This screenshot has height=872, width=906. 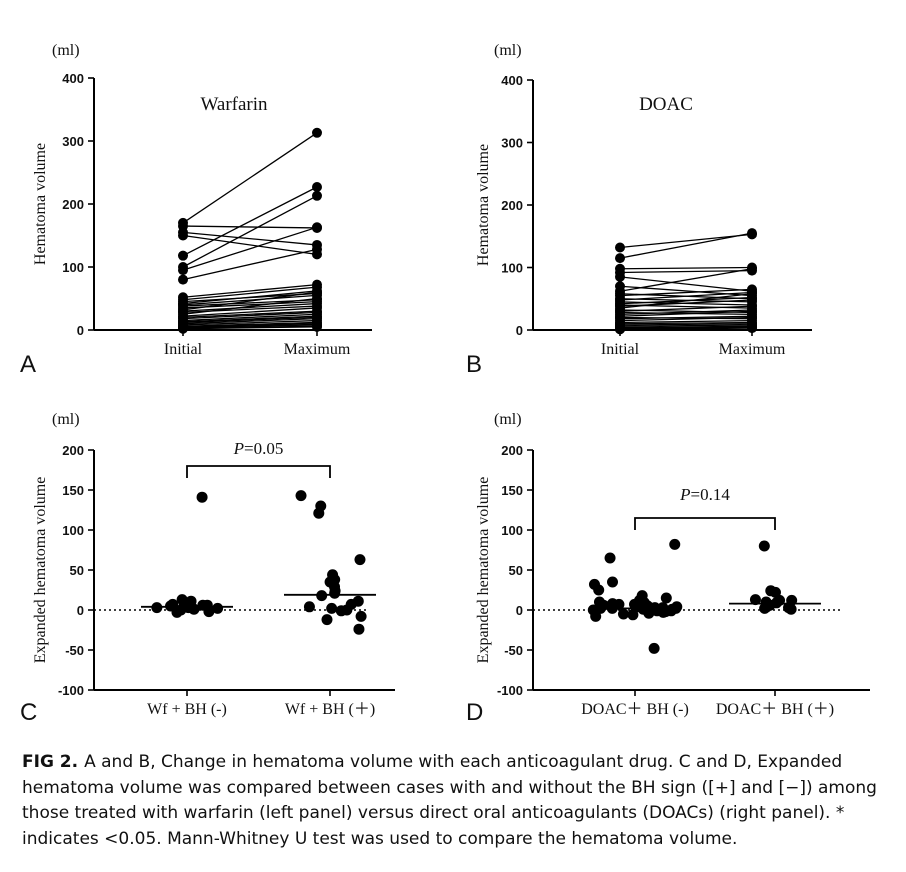 I want to click on panel-title: DOAC, so click(x=666, y=104).